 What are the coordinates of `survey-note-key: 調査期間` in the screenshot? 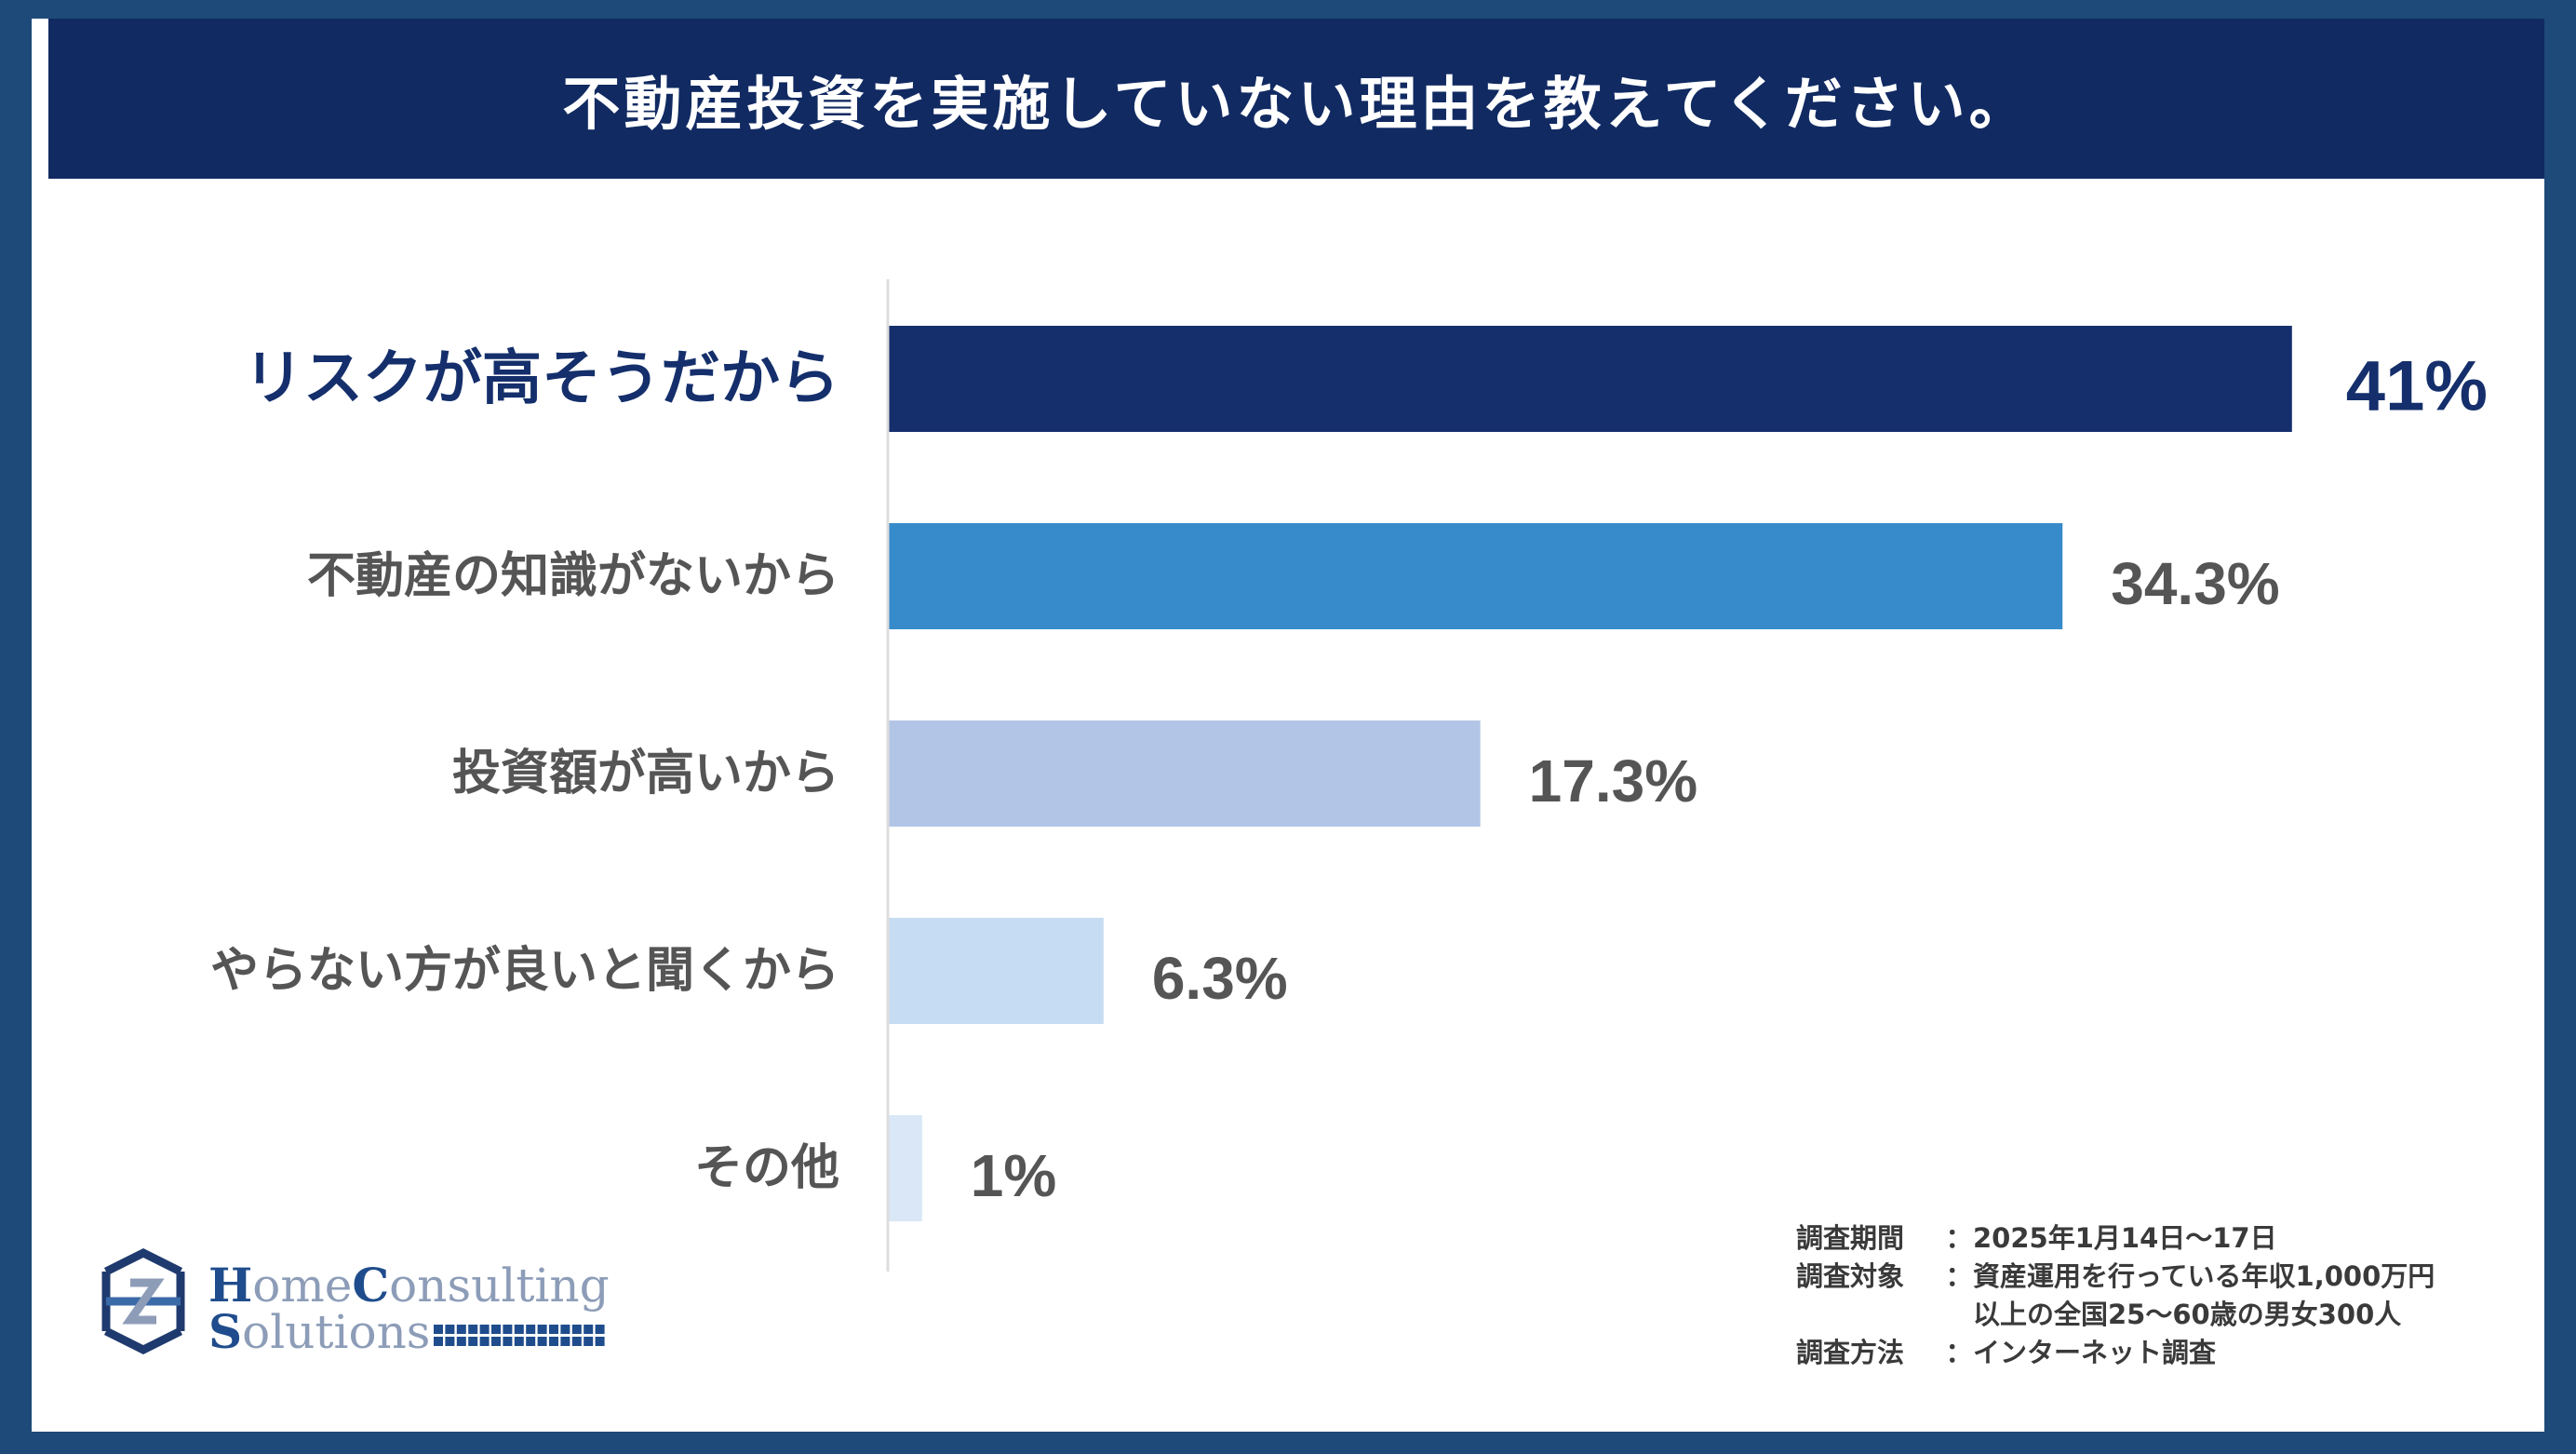 It's located at (1850, 1238).